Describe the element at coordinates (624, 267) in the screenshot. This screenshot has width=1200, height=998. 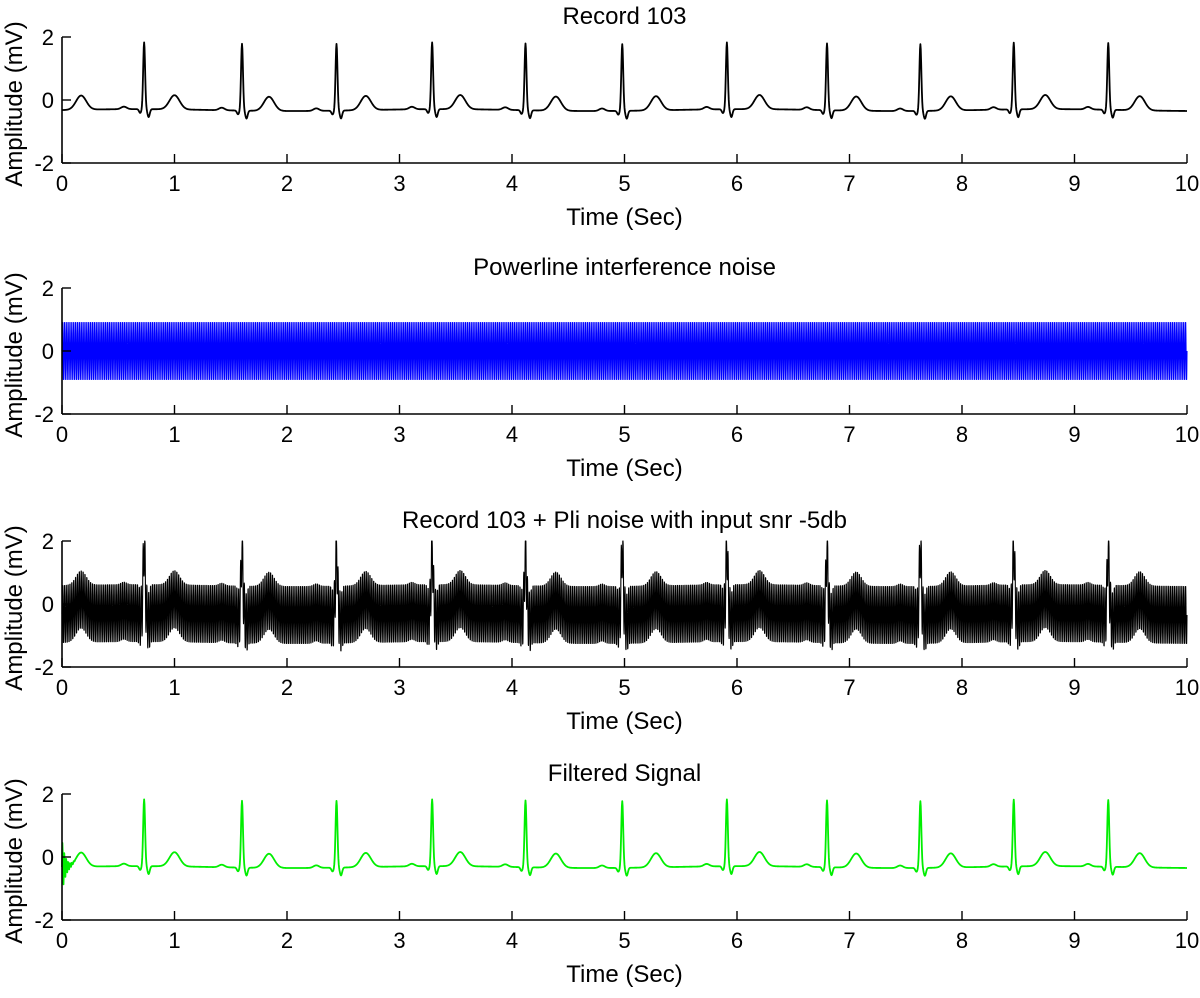
I see `chart-title: Powerline interference noise` at that location.